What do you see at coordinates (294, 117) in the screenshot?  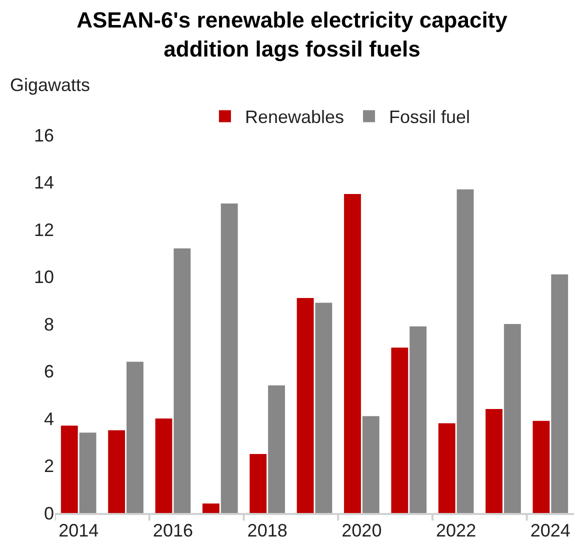 I see `legend-label: Renewables` at bounding box center [294, 117].